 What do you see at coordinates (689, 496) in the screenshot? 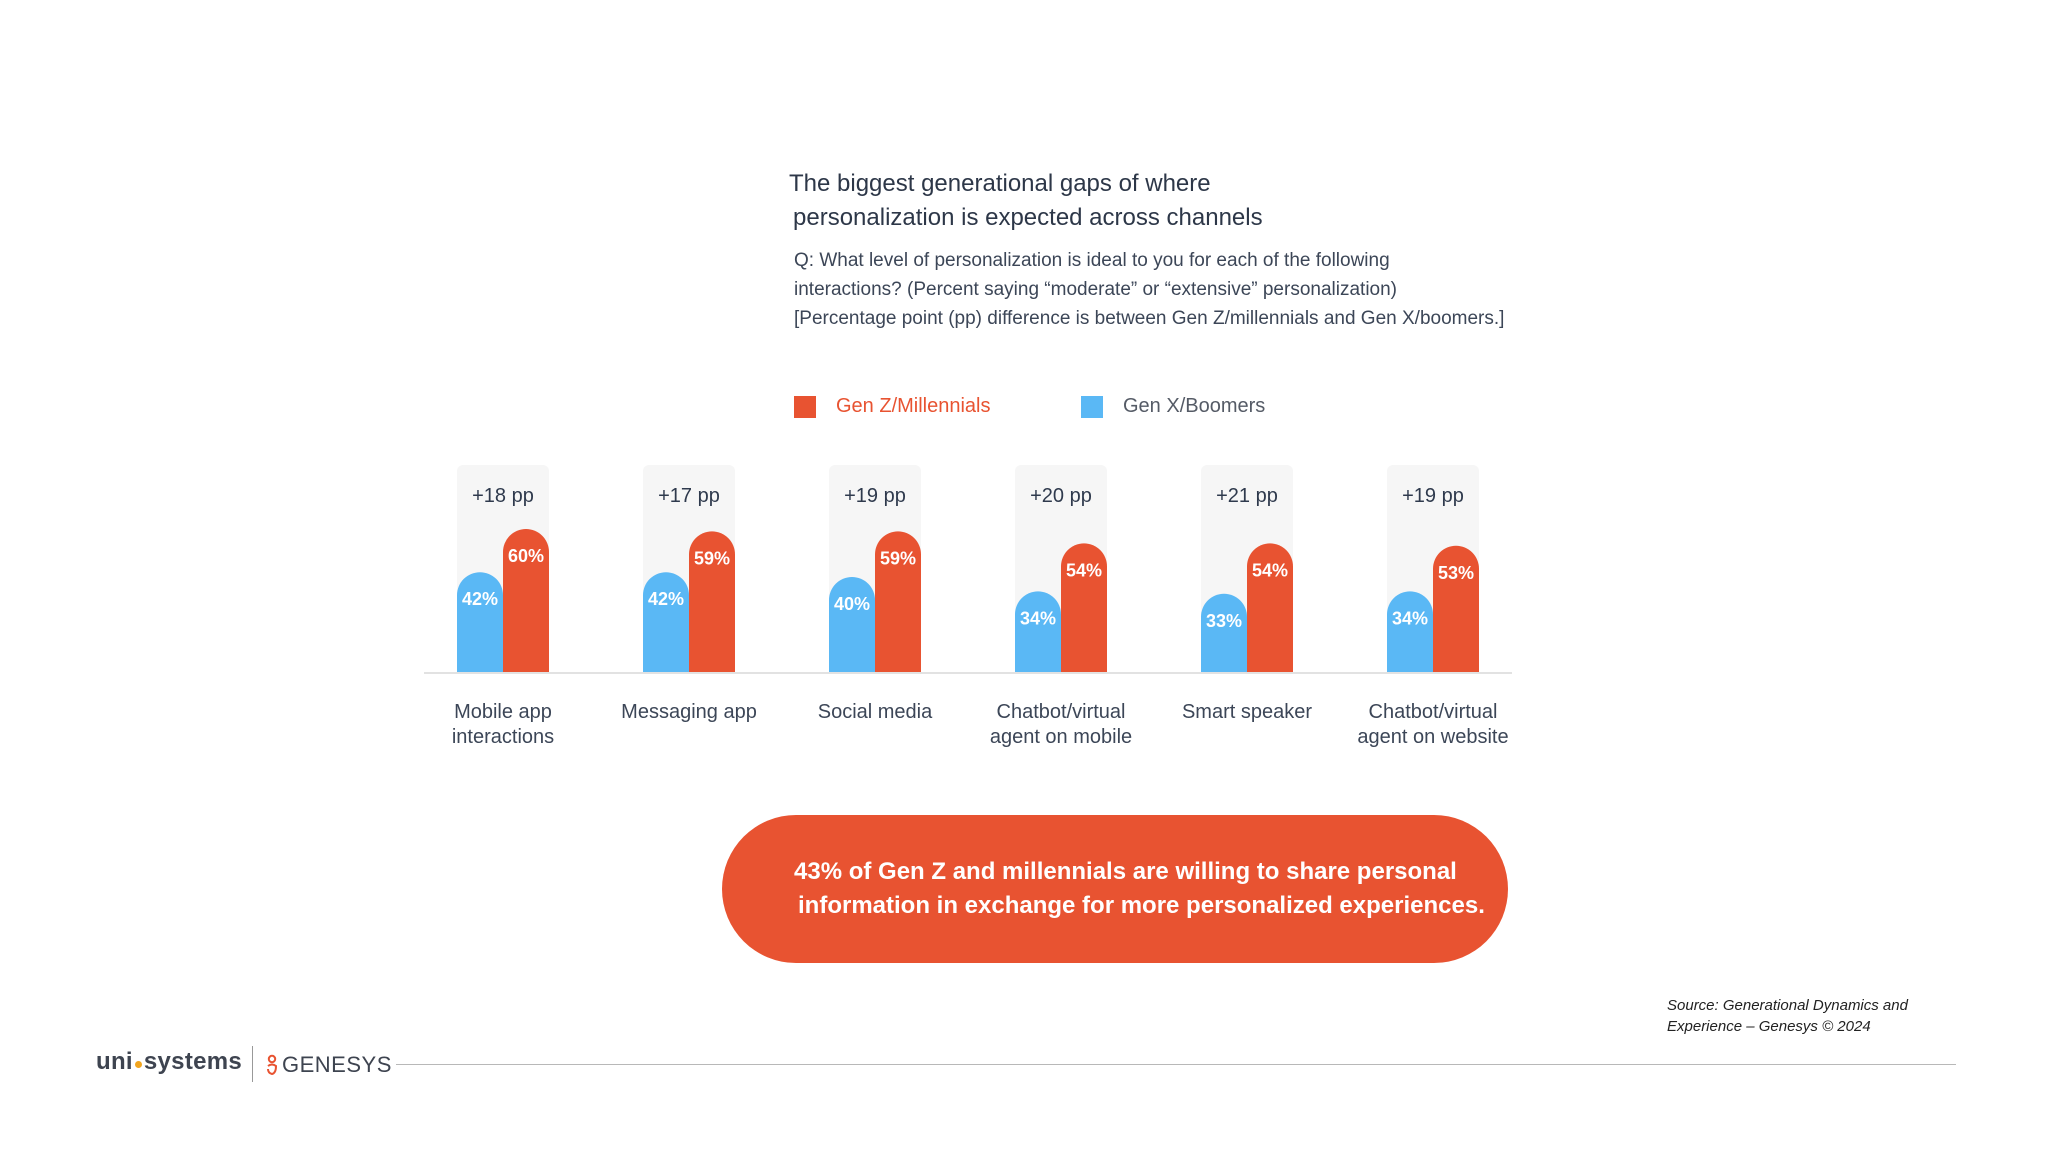
I see `difference-label: +17 pp` at bounding box center [689, 496].